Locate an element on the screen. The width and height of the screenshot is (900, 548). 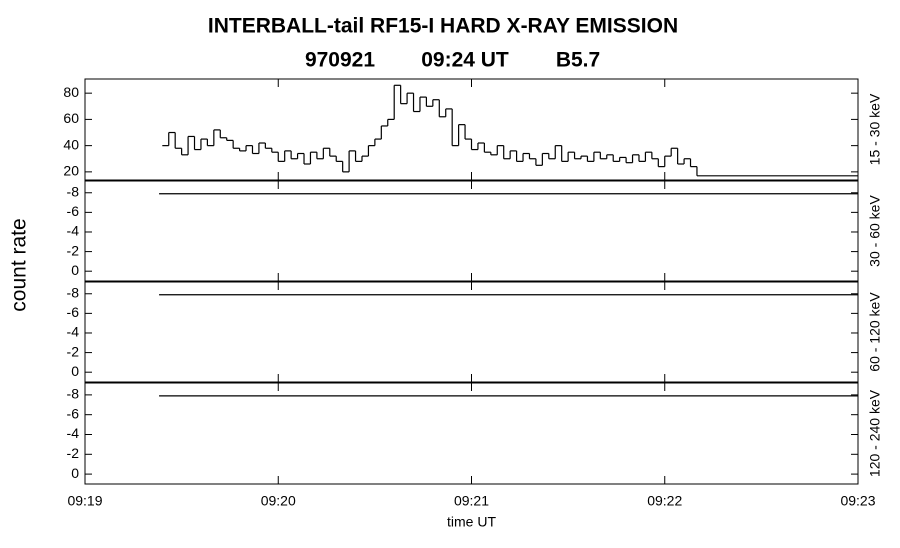
channel-label: 60 - 120 keV is located at coordinates (875, 332).